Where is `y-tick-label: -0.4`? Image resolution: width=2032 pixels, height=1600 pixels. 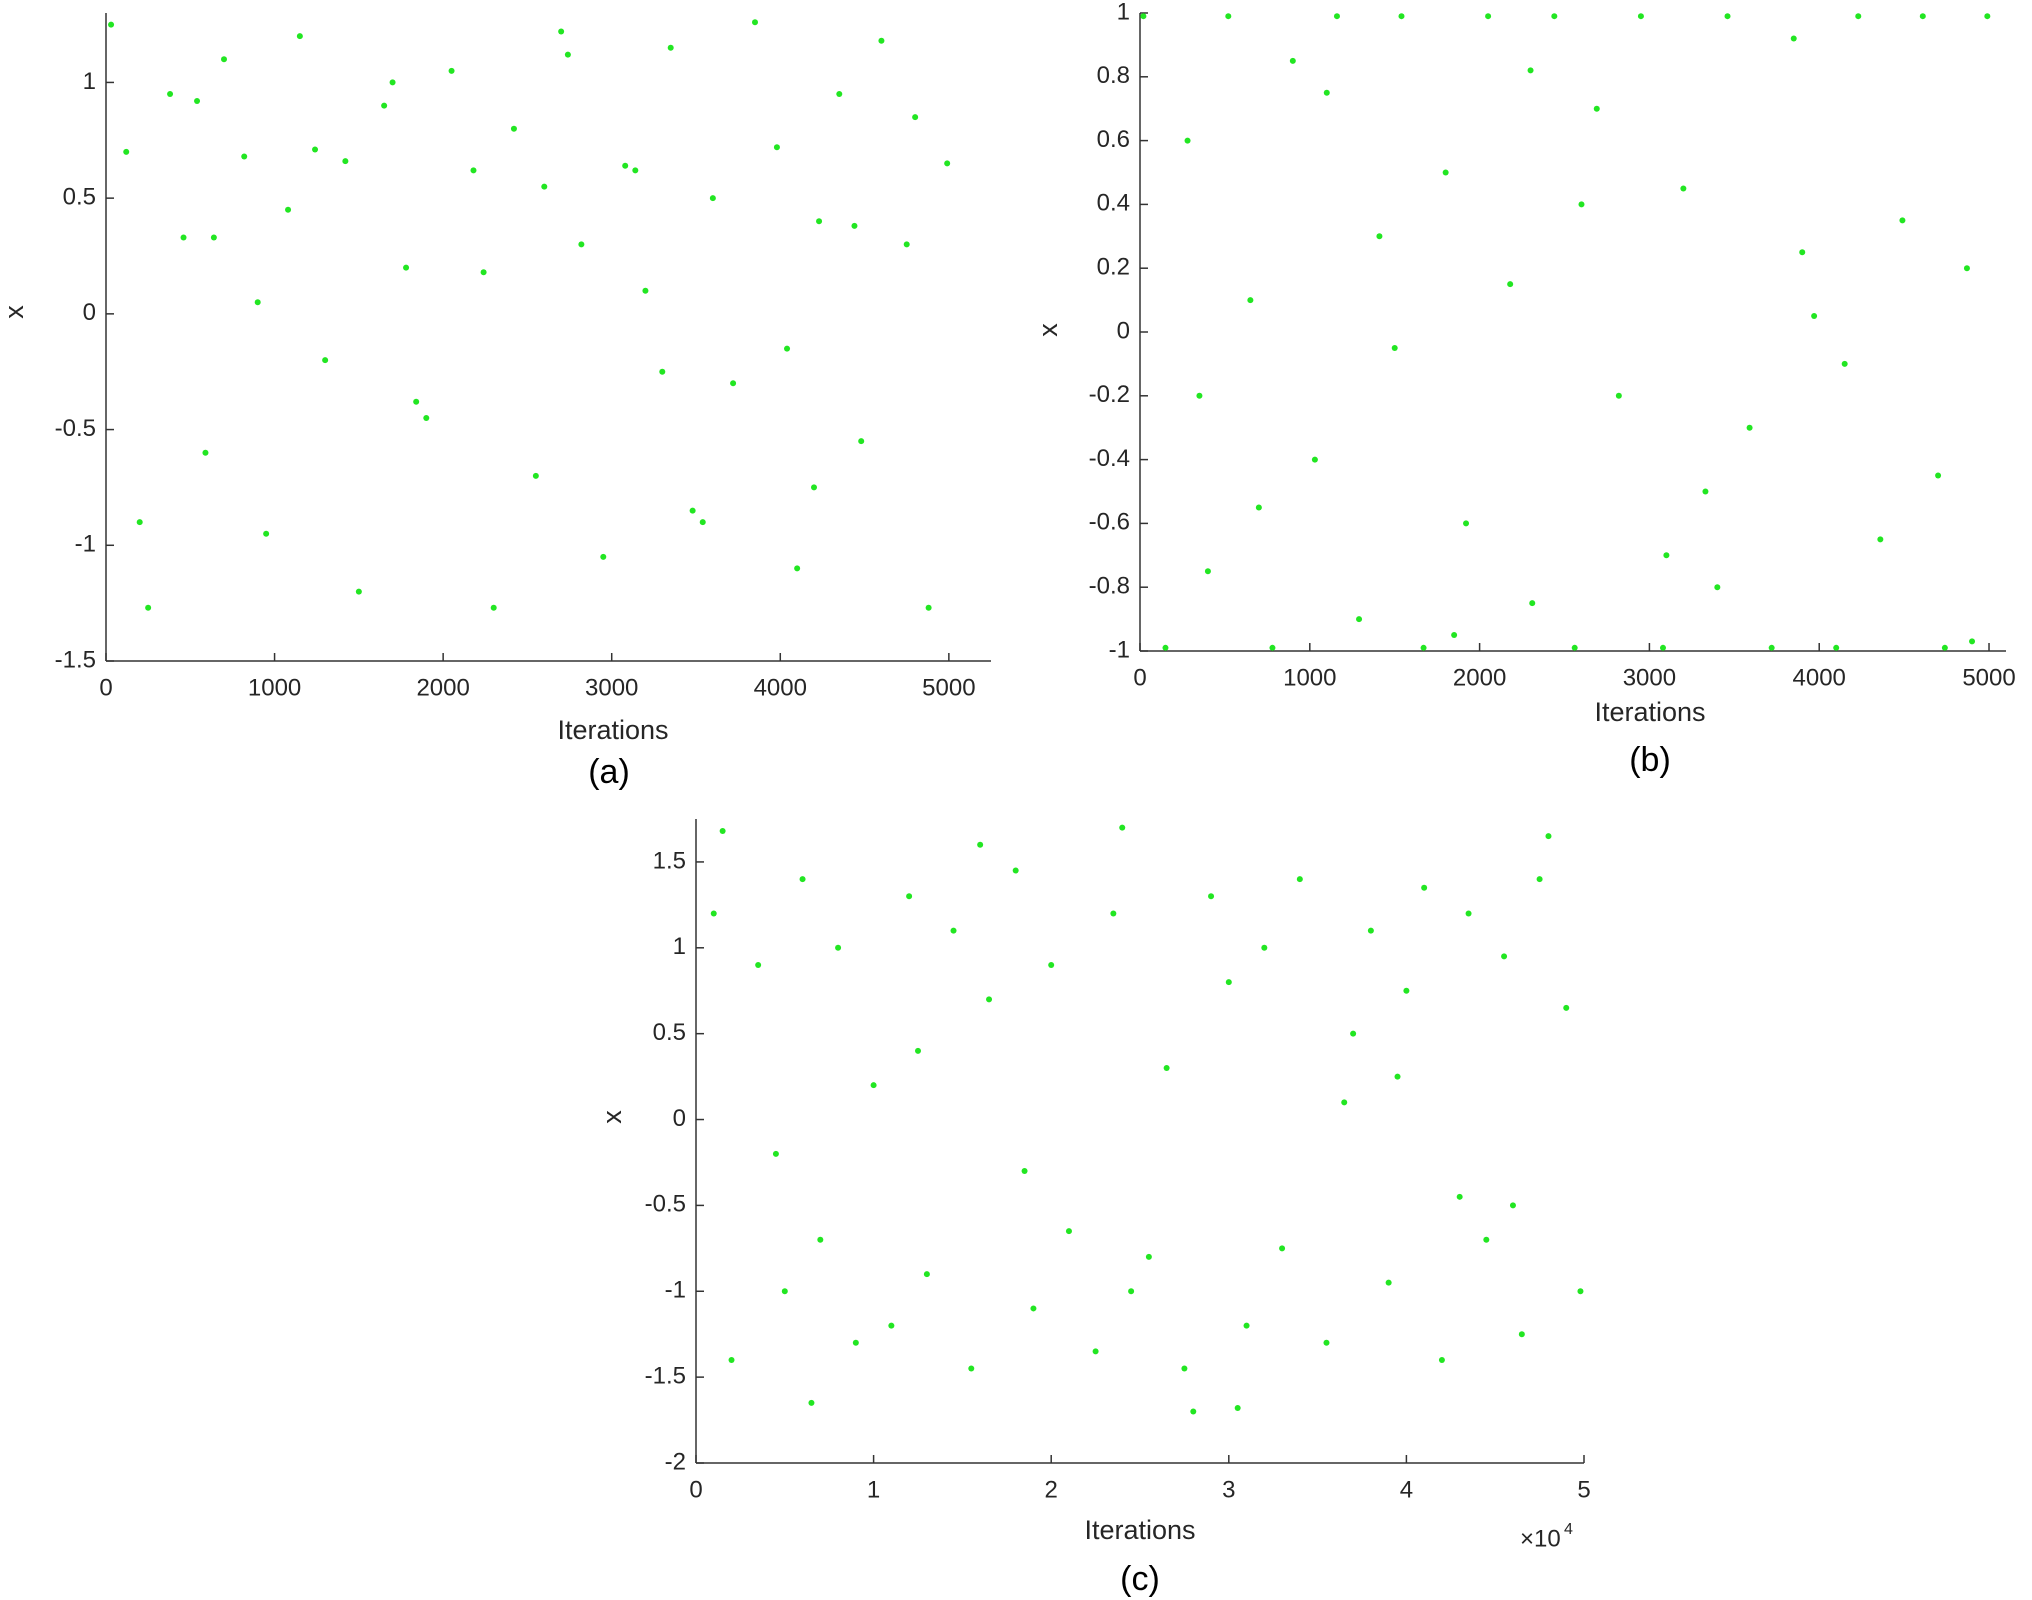 y-tick-label: -0.4 is located at coordinates (1109, 458).